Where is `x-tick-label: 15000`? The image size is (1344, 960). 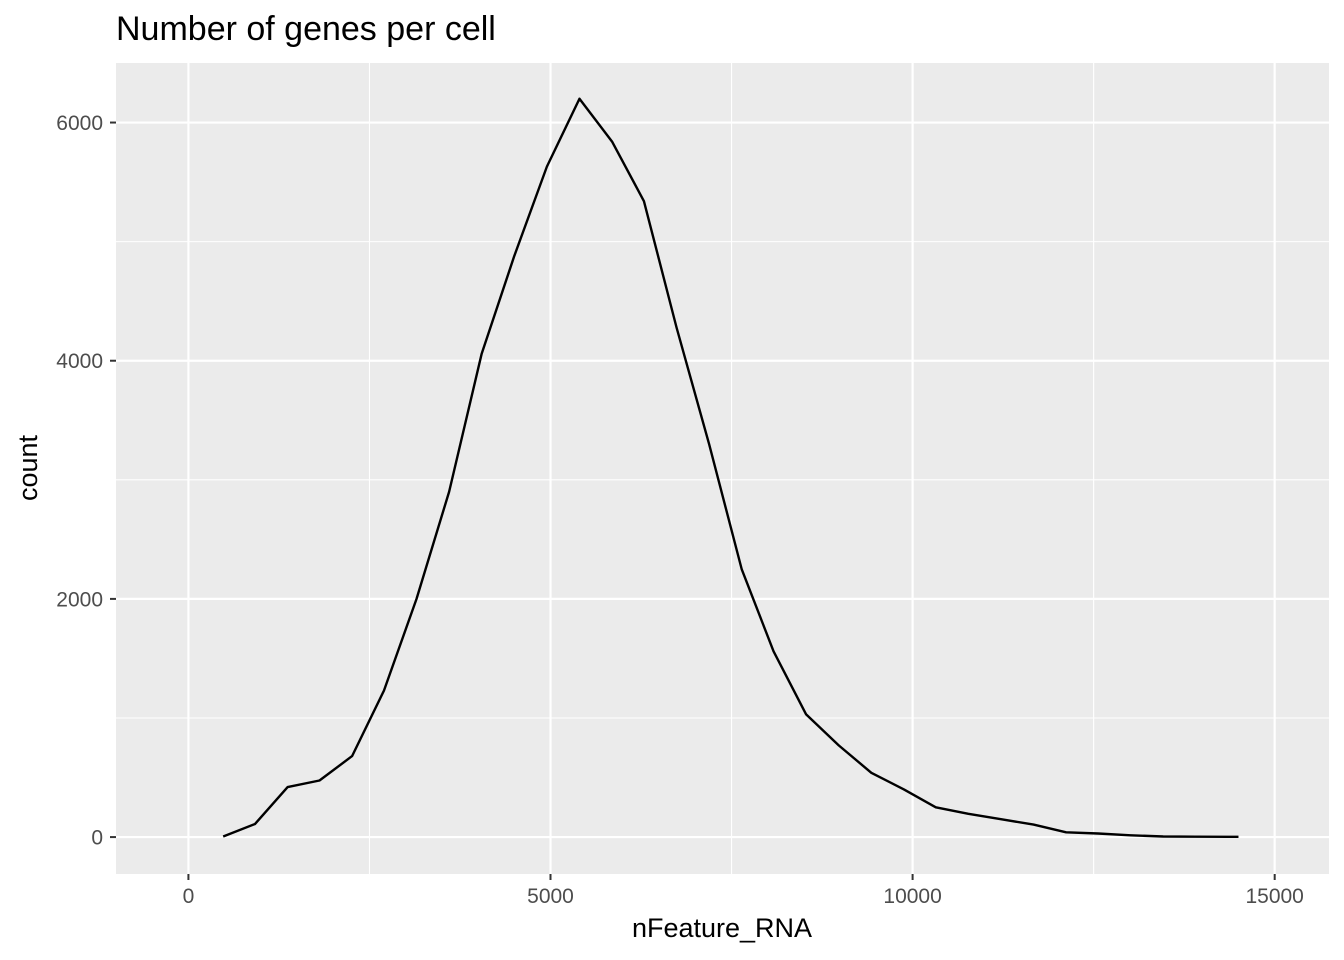
x-tick-label: 15000 is located at coordinates (1274, 896).